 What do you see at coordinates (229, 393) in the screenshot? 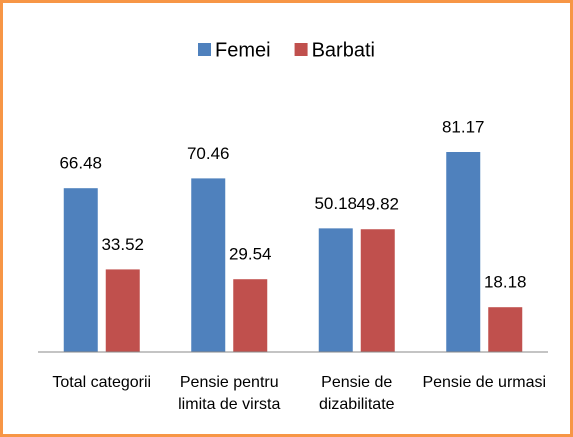
I see `x-tick-label: Pensie pentru limita de virsta` at bounding box center [229, 393].